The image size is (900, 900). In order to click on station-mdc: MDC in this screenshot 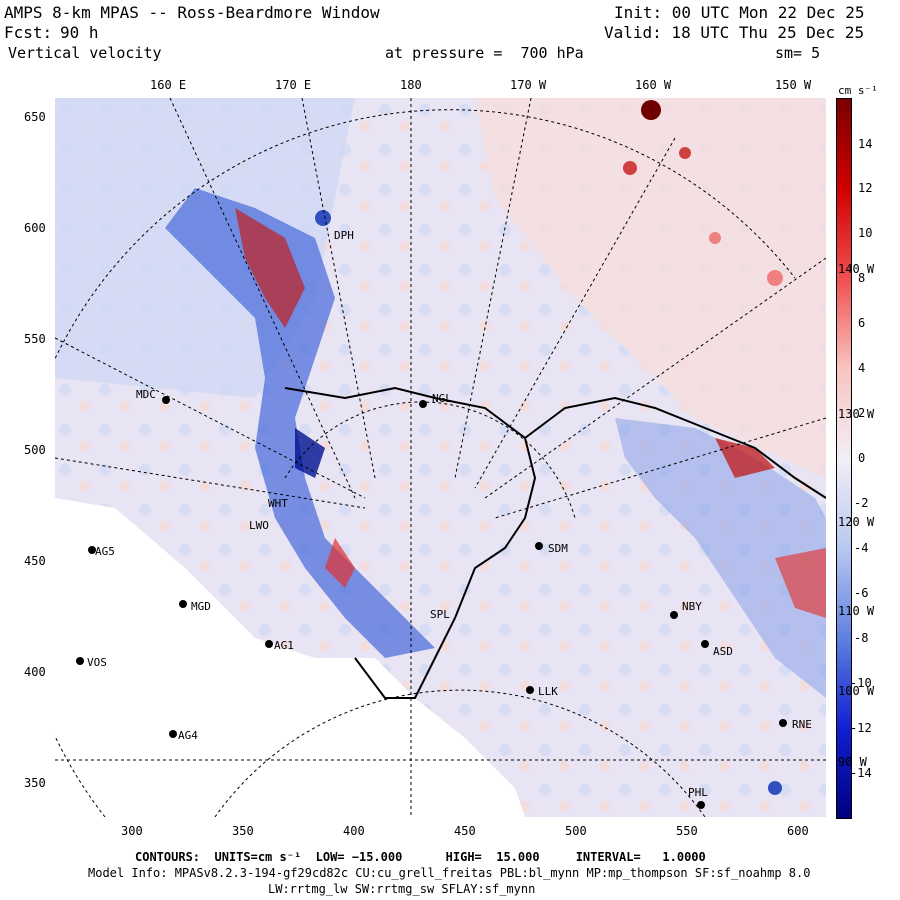, I will do `click(146, 394)`.